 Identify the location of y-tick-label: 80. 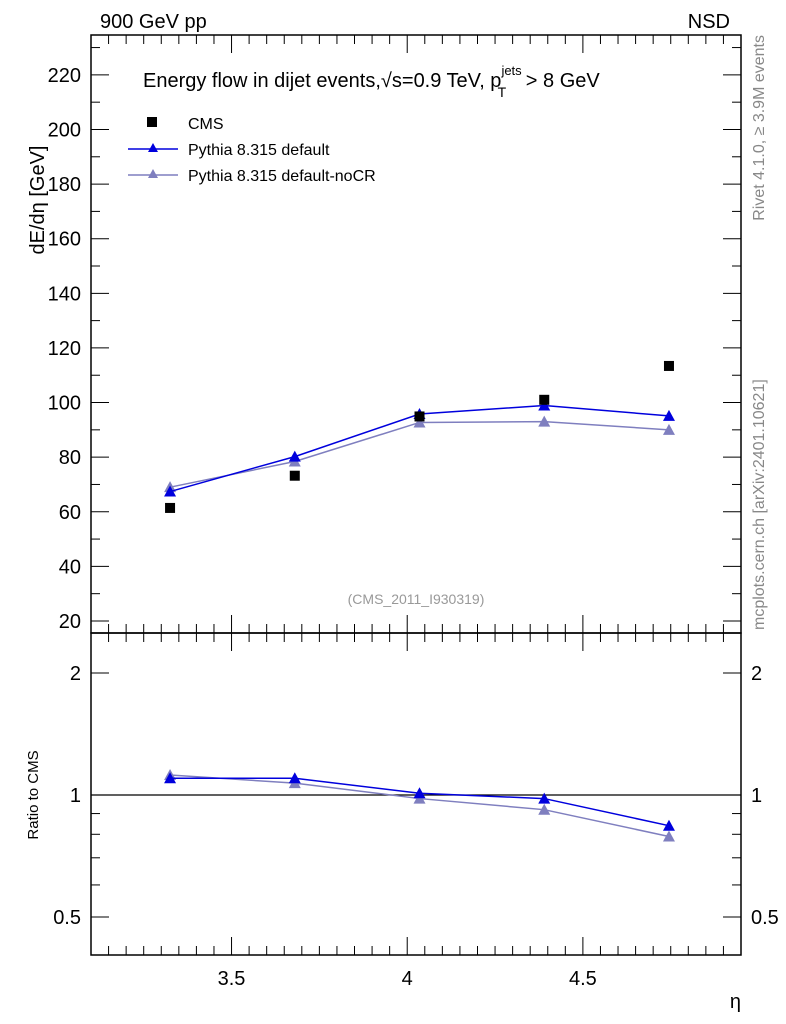
(70, 458).